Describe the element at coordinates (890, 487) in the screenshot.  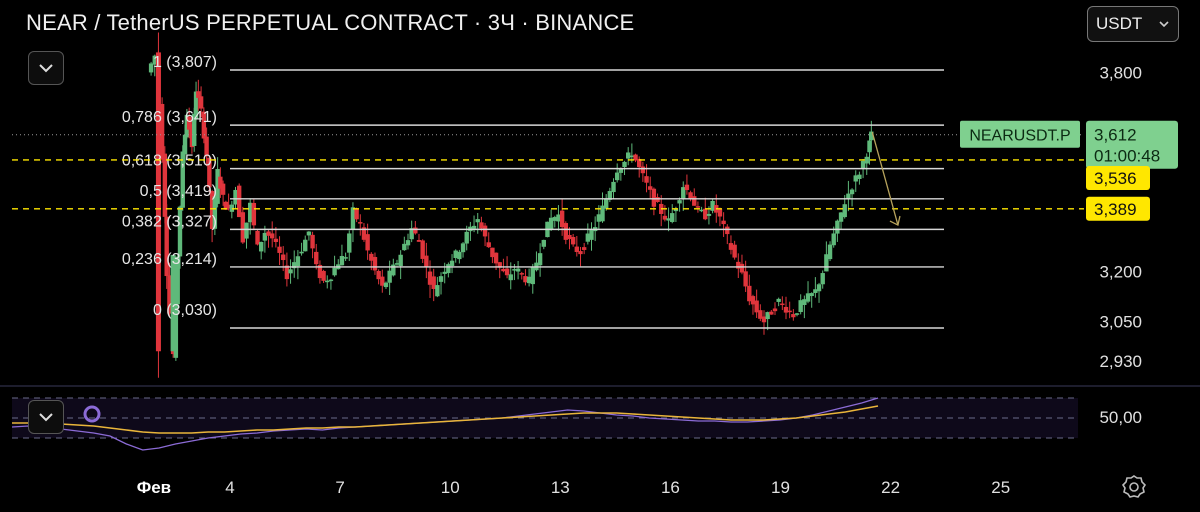
I see `time-tick-label: 22` at that location.